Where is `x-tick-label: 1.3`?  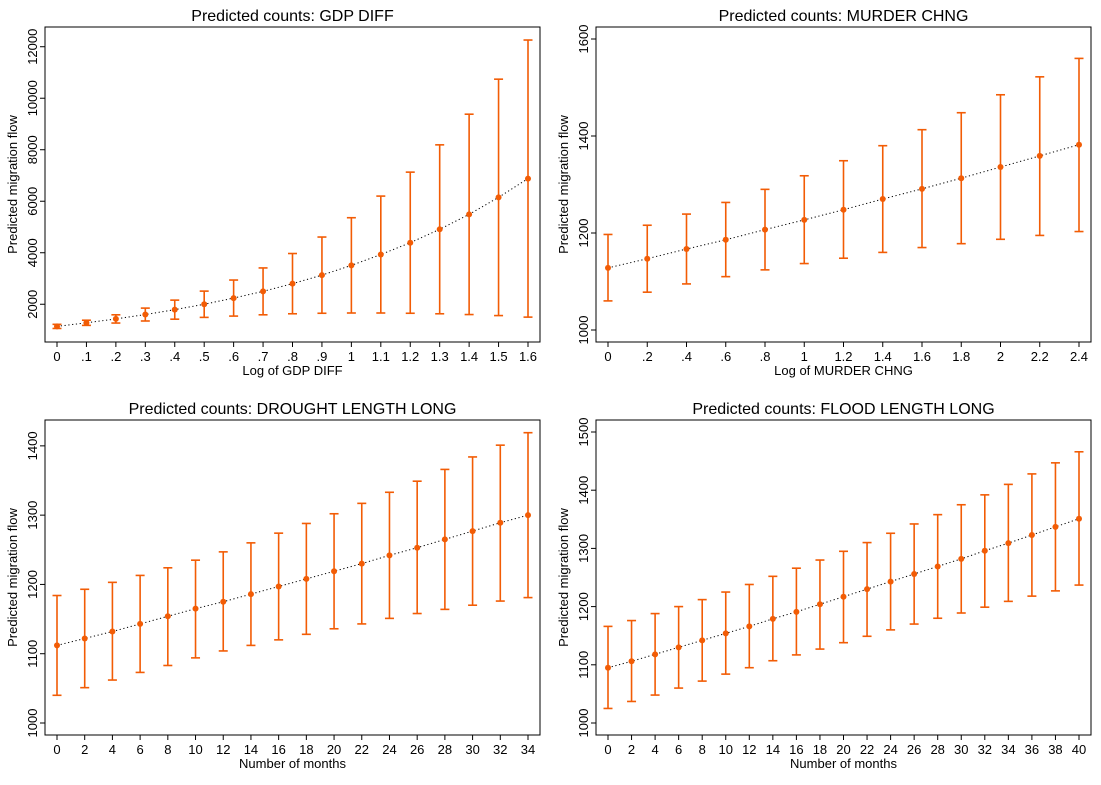
x-tick-label: 1.3 is located at coordinates (440, 356).